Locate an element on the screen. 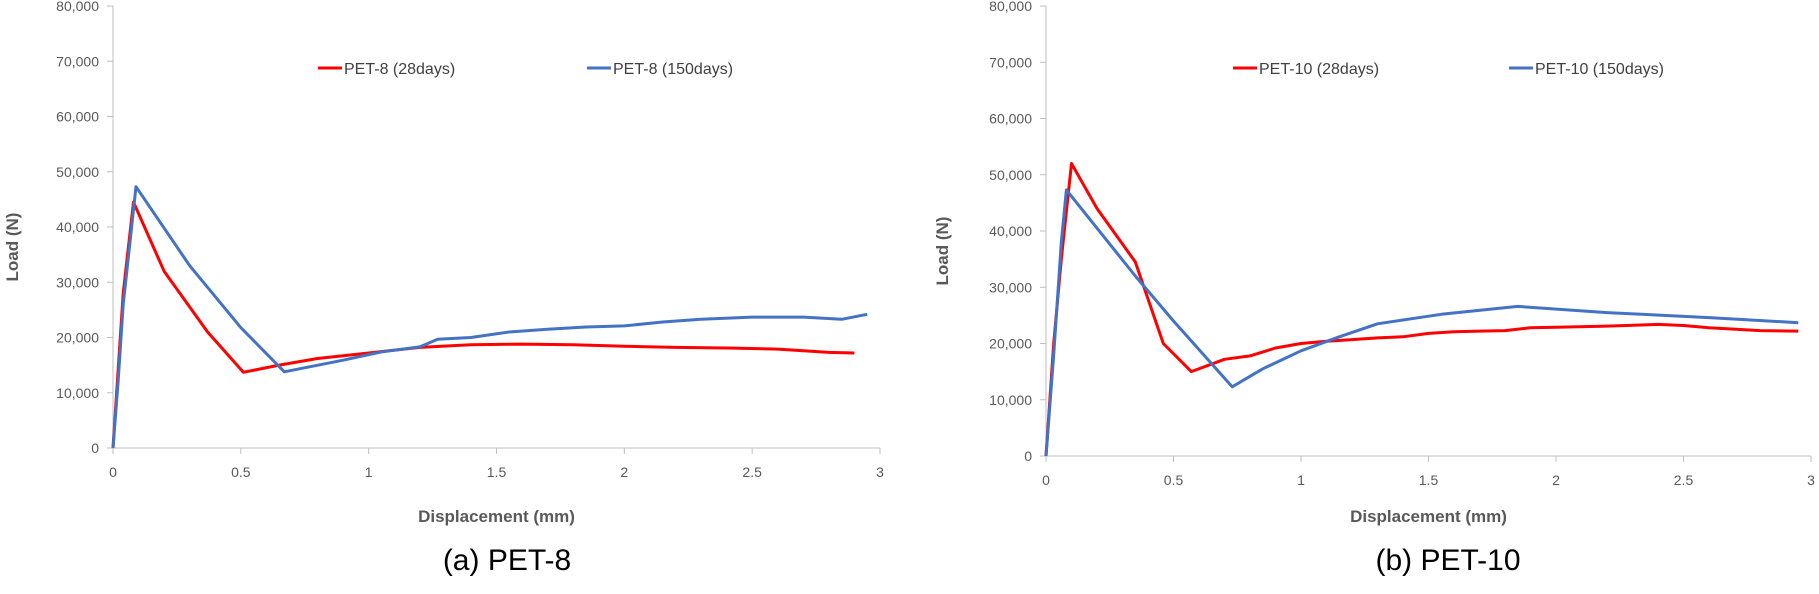 The width and height of the screenshot is (1819, 594). legend-label: PET-8 (150days) is located at coordinates (673, 69).